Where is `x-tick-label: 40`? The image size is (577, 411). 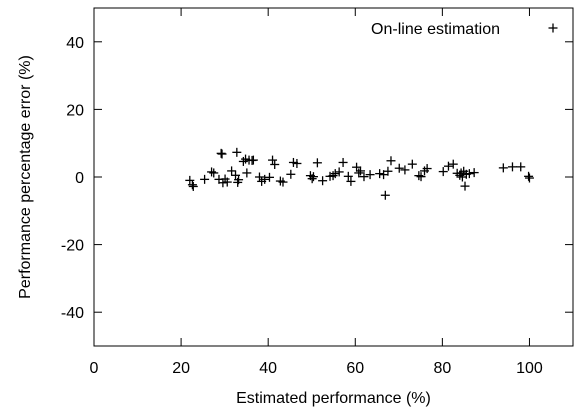
x-tick-label: 40 is located at coordinates (268, 368).